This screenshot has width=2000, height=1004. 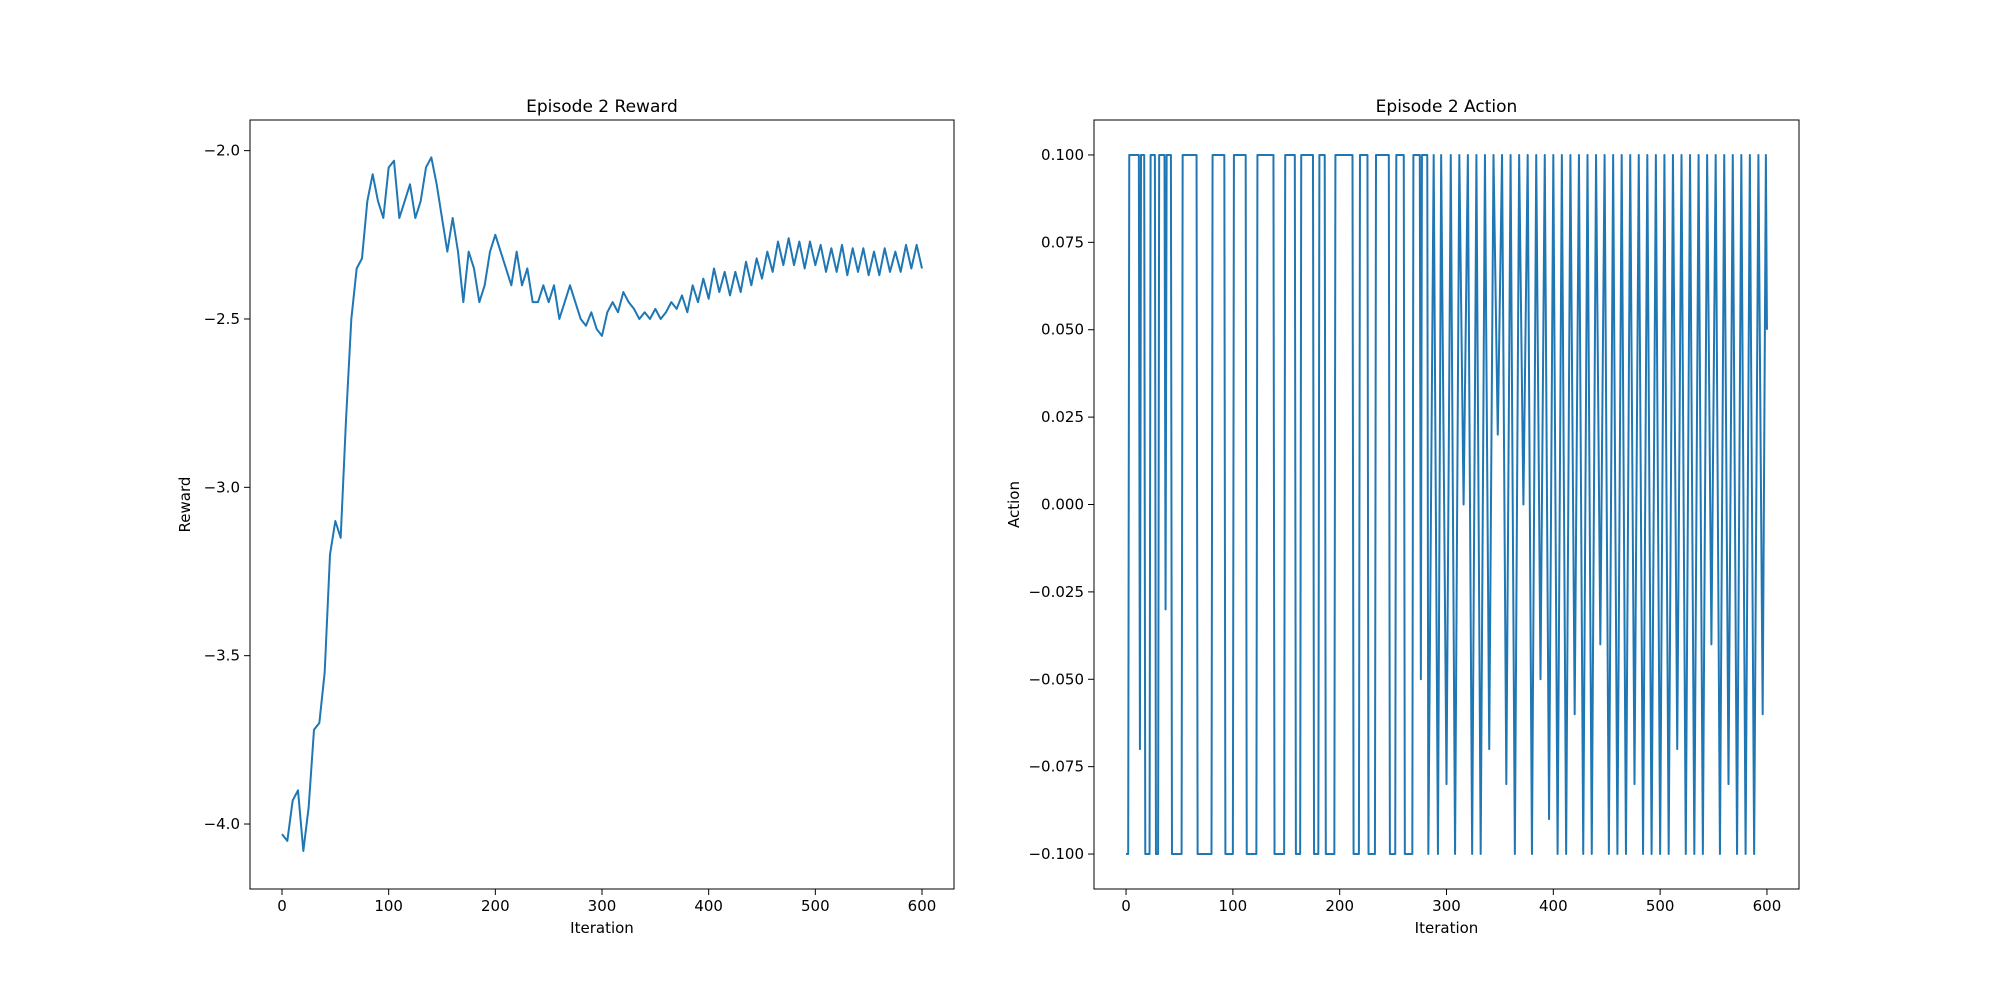 What do you see at coordinates (1062, 417) in the screenshot?
I see `y-tick-label: 0.025` at bounding box center [1062, 417].